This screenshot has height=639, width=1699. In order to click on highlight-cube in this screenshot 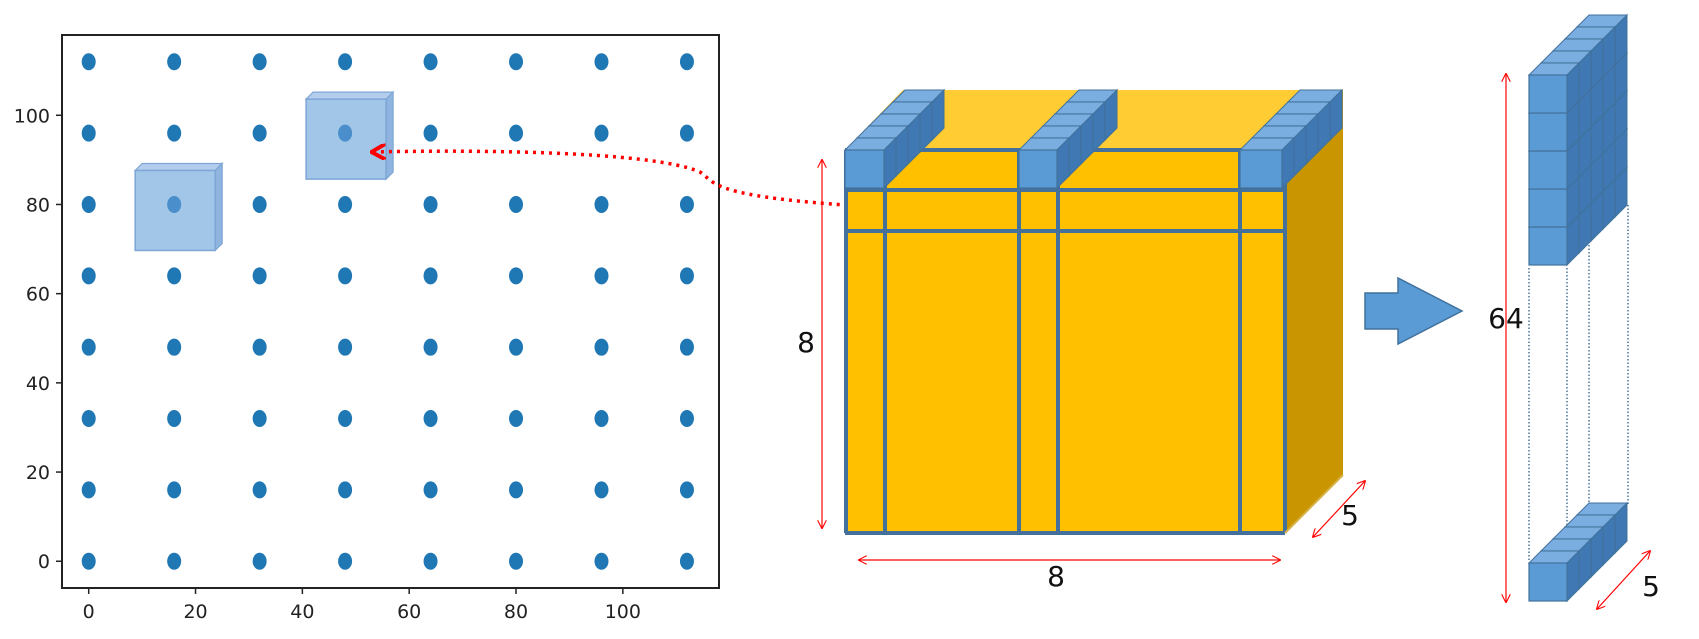, I will do `click(349, 135)`.